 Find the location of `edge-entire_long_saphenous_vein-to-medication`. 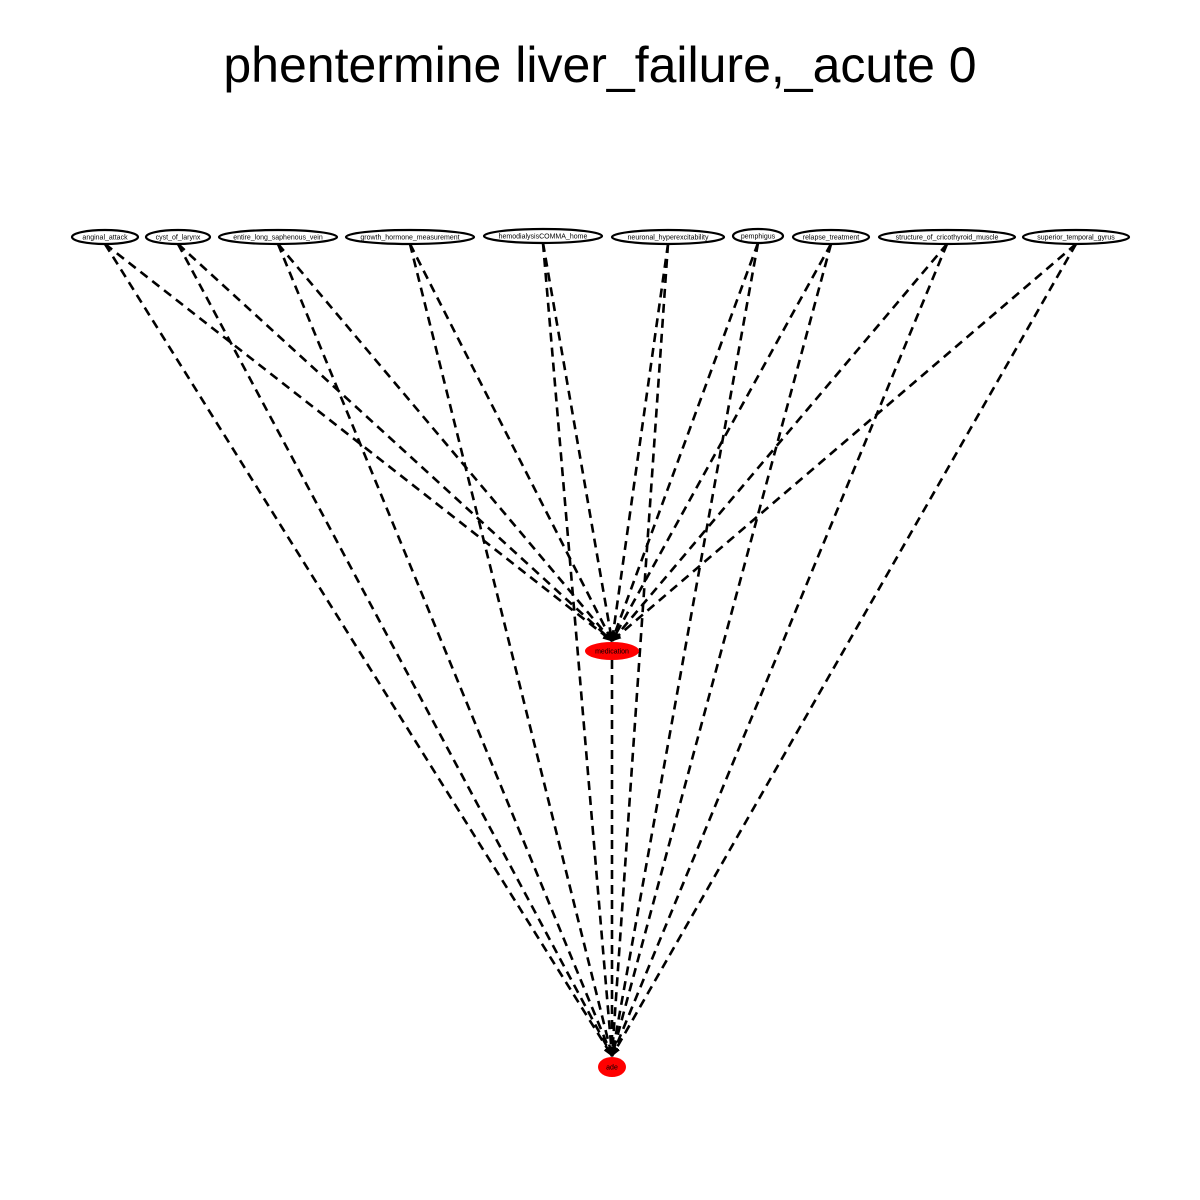

edge-entire_long_saphenous_vein-to-medication is located at coordinates (445, 442).